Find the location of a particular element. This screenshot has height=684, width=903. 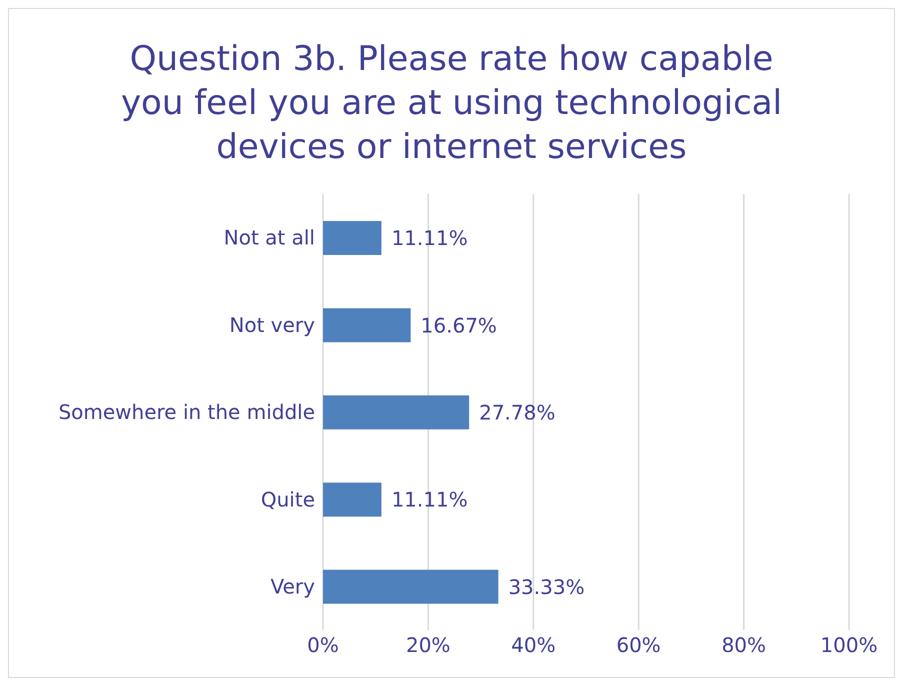

data-label: 16.67% is located at coordinates (458, 325).